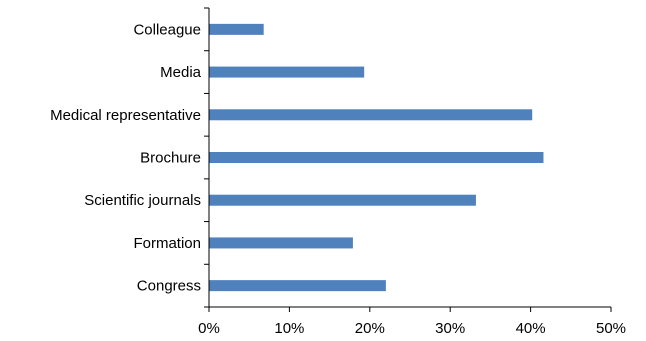 This screenshot has height=341, width=646. I want to click on x-tick-label: 20%, so click(370, 328).